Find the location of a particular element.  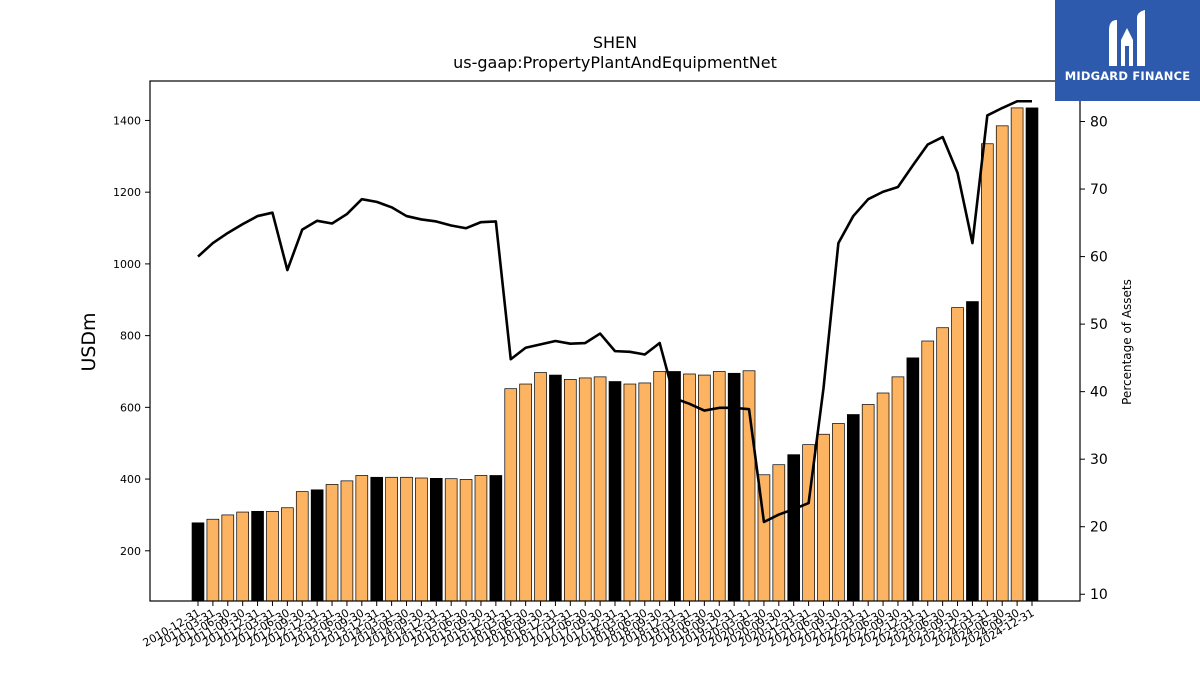

y2-axis-label: Percentage of Assets is located at coordinates (1127, 342).